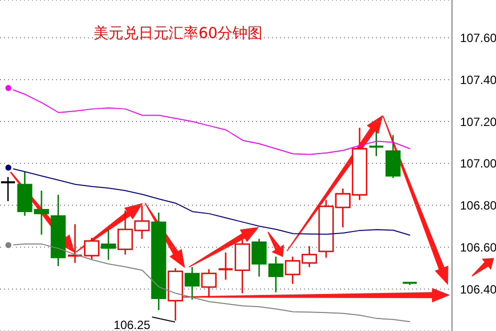  Describe the element at coordinates (478, 79) in the screenshot. I see `y-tick-label: 107.40` at that location.